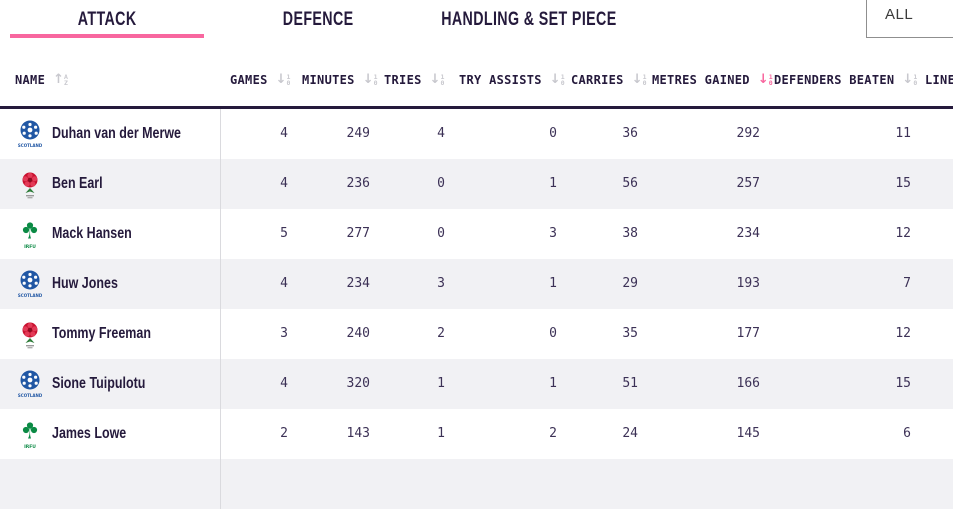 The height and width of the screenshot is (509, 953). I want to click on games-value: 3, so click(284, 333).